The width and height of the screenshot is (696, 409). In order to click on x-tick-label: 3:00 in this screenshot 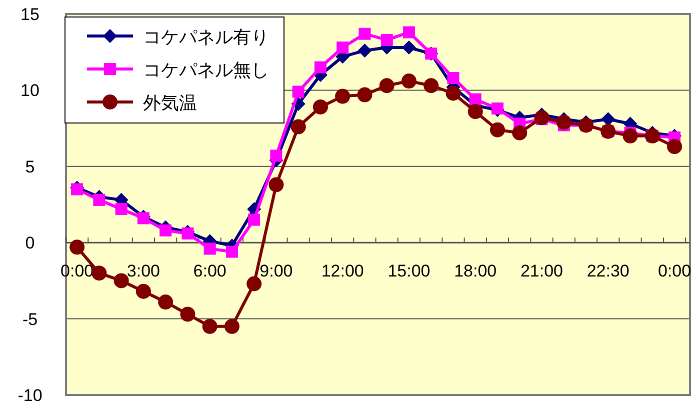, I will do `click(143, 271)`.